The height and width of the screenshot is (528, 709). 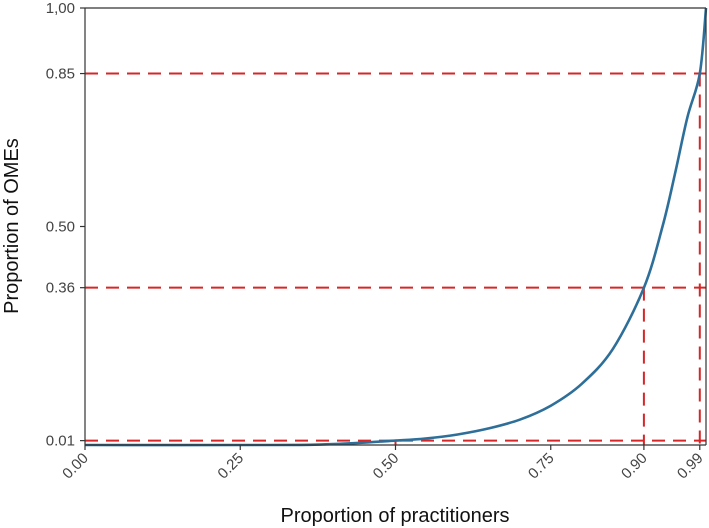 I want to click on x-tick-label: 0.90, so click(x=634, y=466).